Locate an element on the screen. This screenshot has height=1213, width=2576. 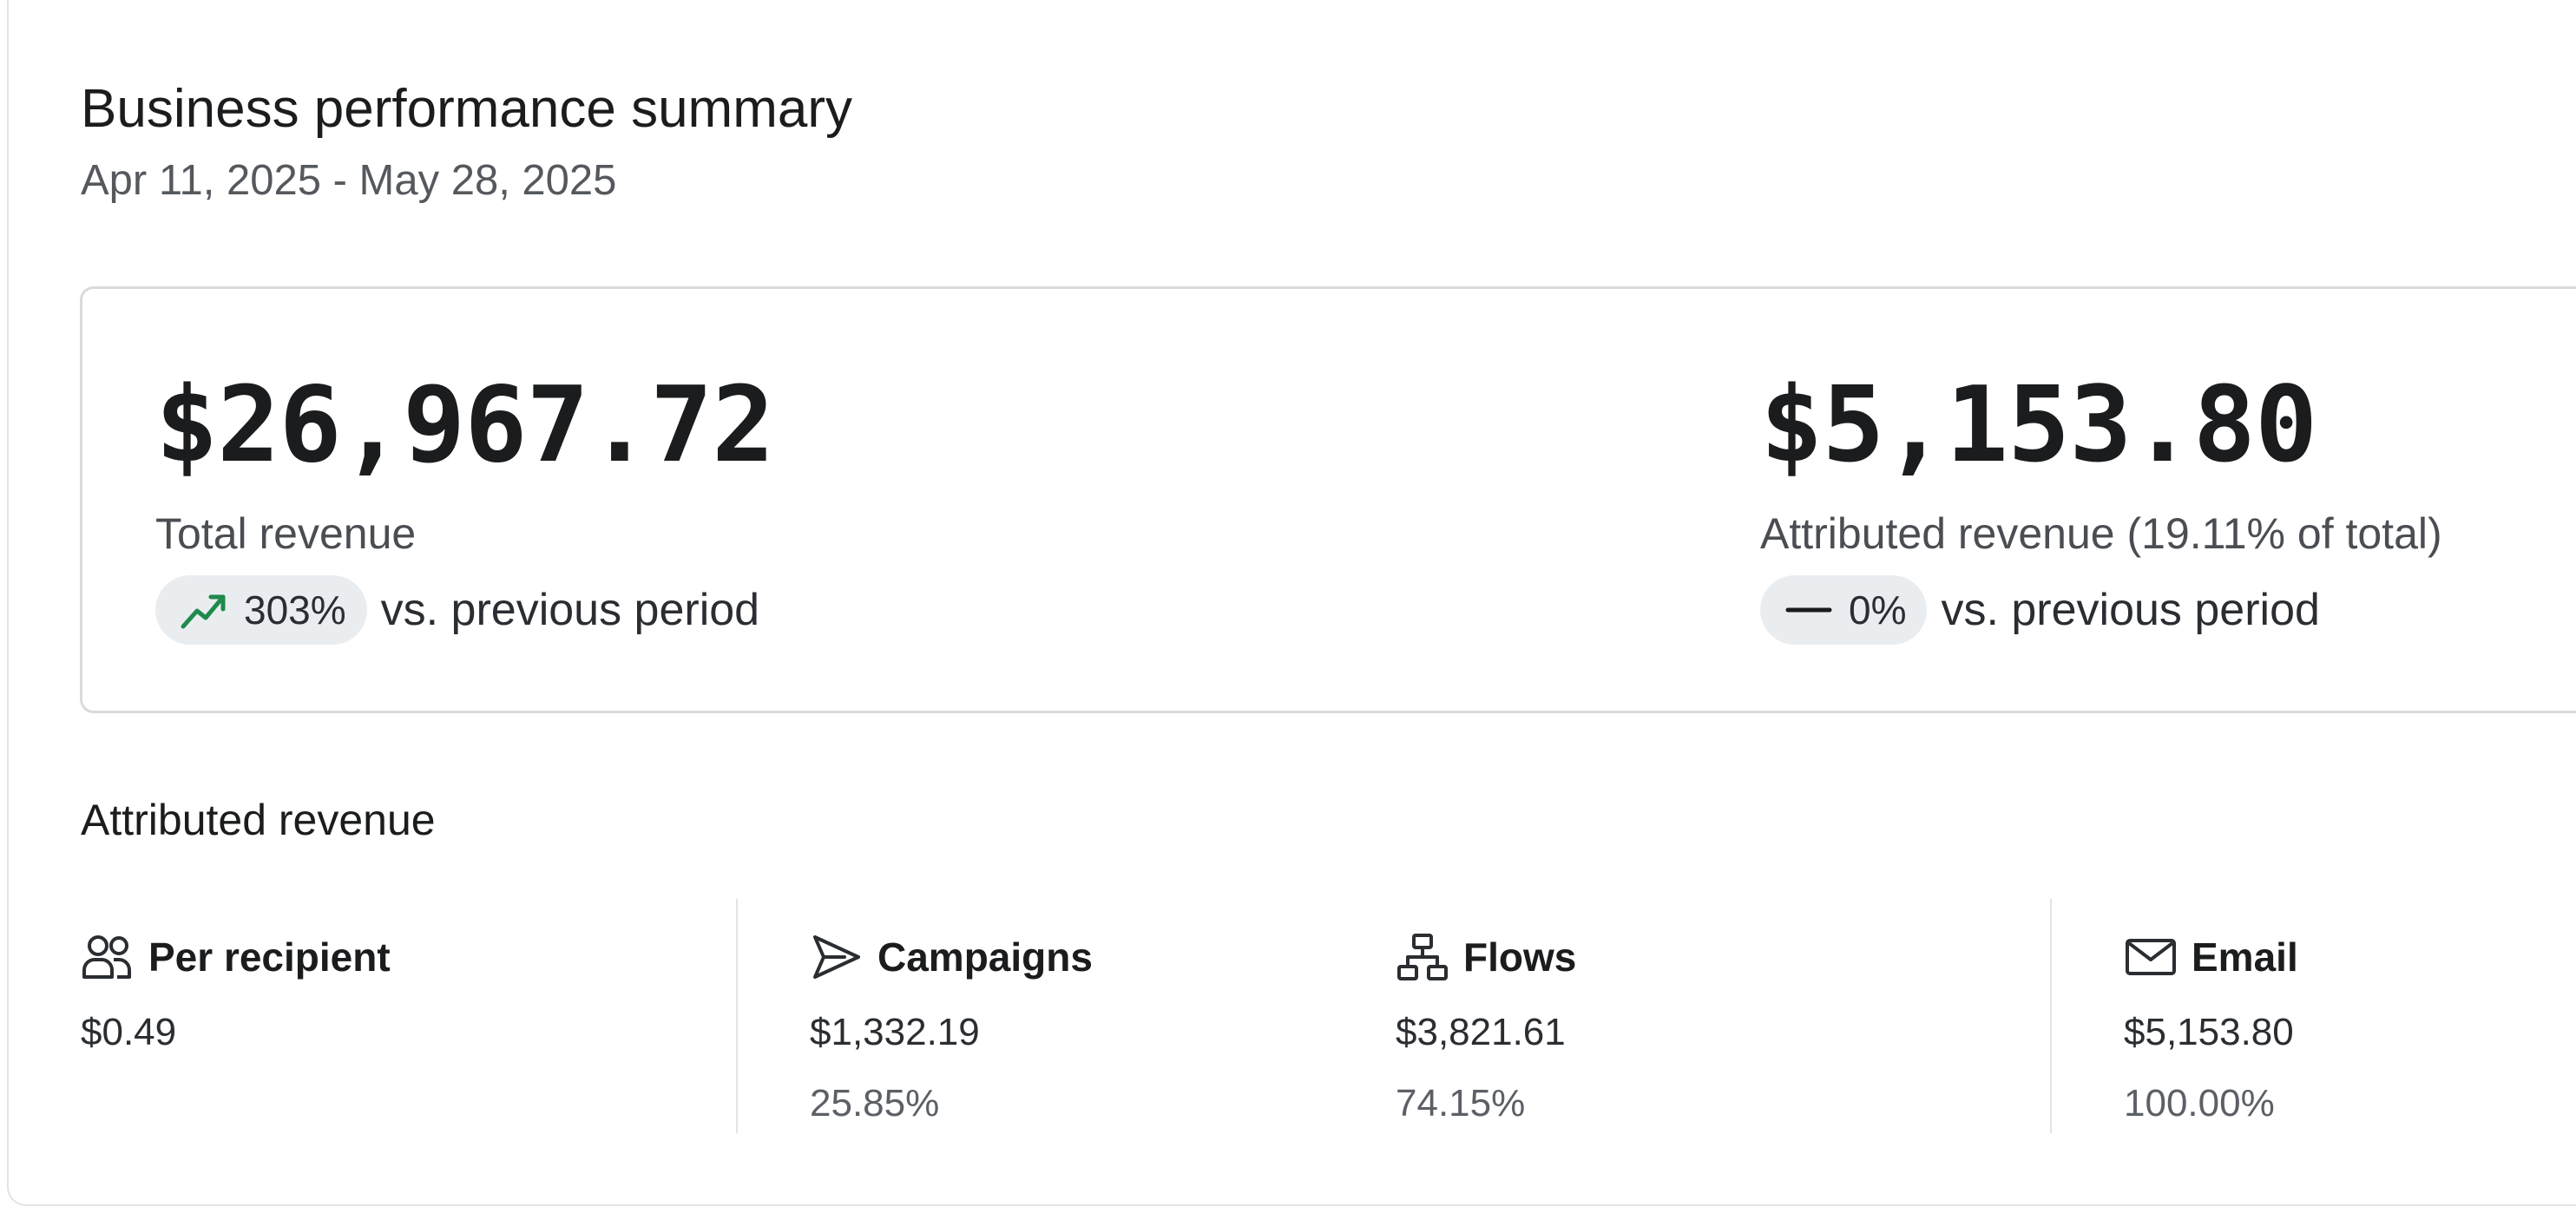
kpi-value: $26,967.72 is located at coordinates (464, 425).